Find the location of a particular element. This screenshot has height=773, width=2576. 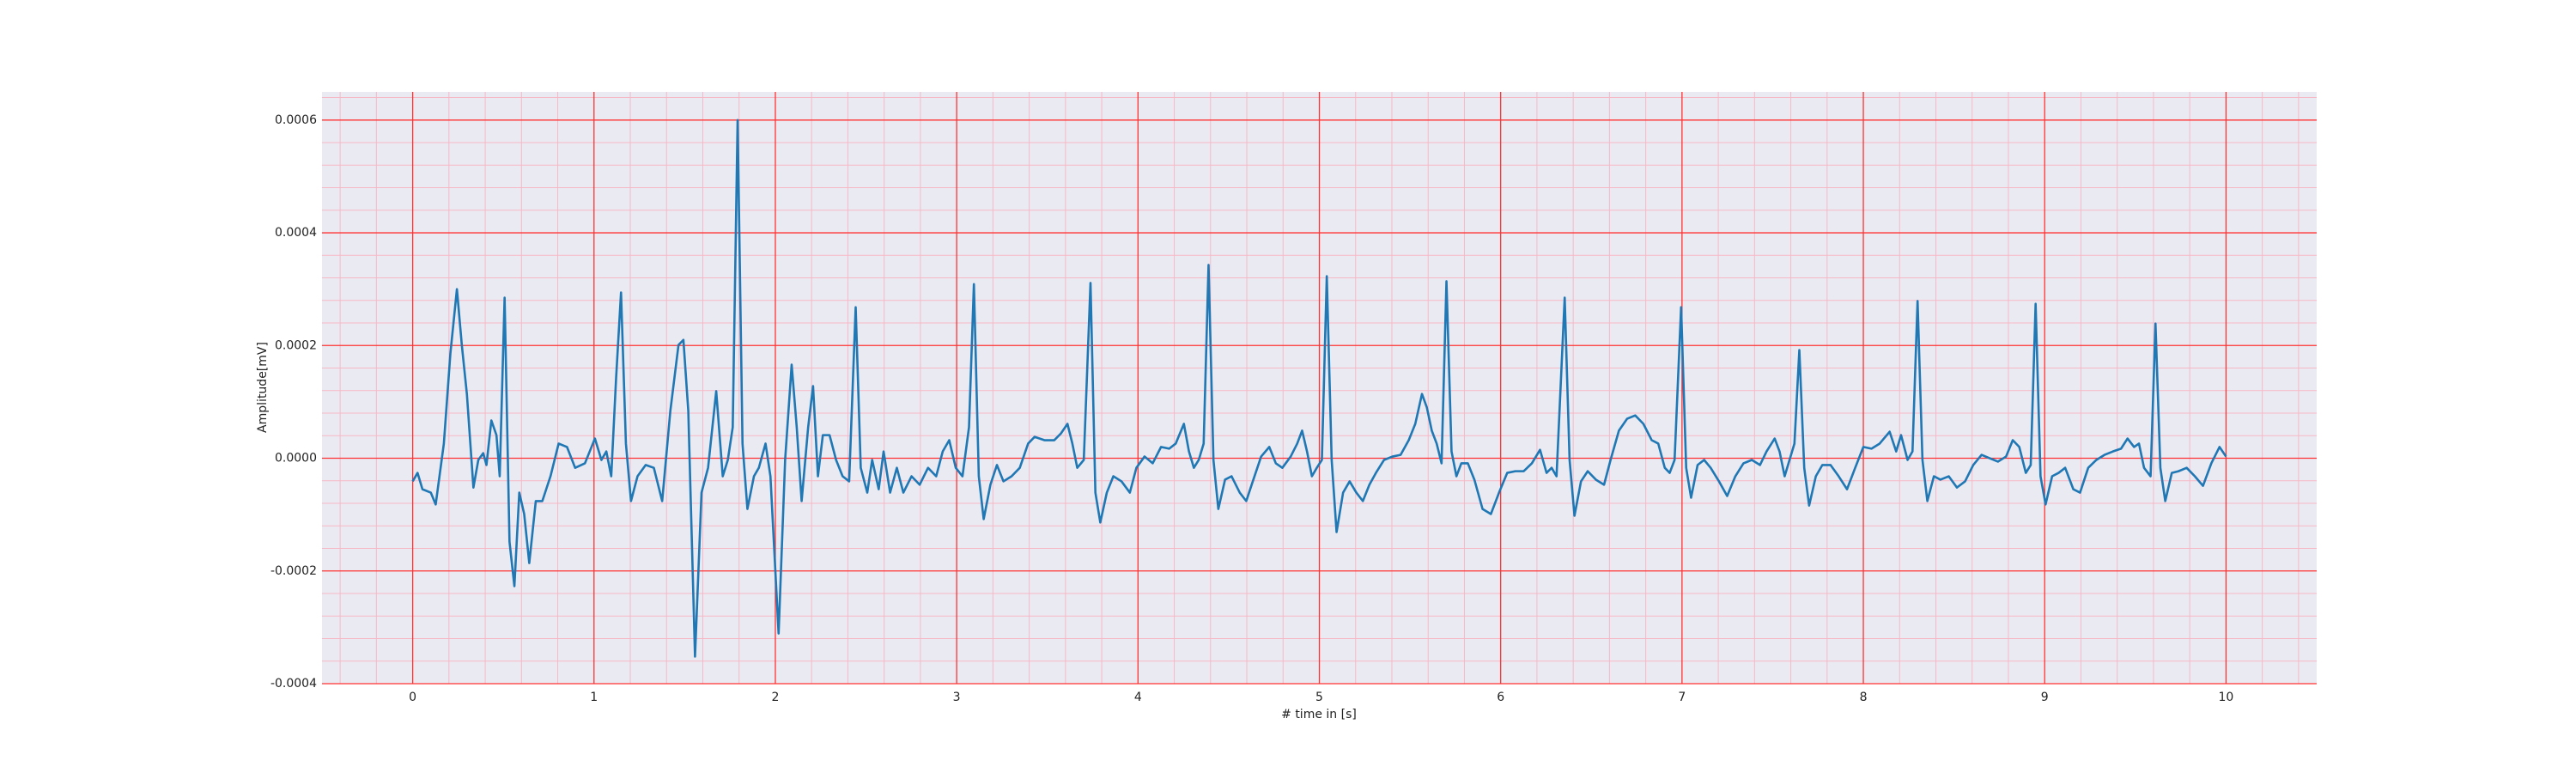

x-tick-label: 5 is located at coordinates (1319, 697).